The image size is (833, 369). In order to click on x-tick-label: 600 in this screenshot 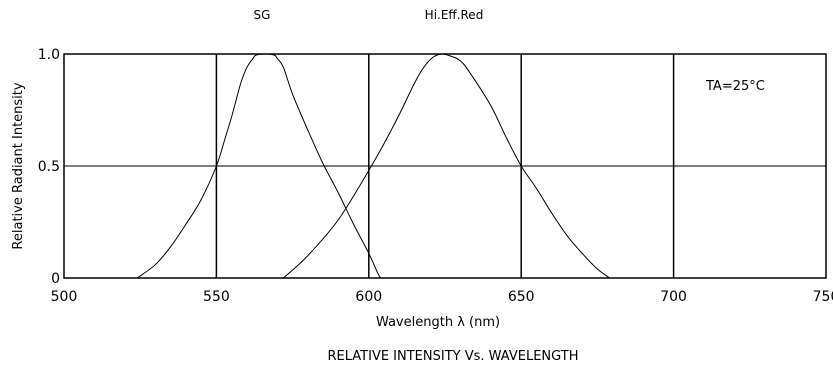, I will do `click(368, 297)`.